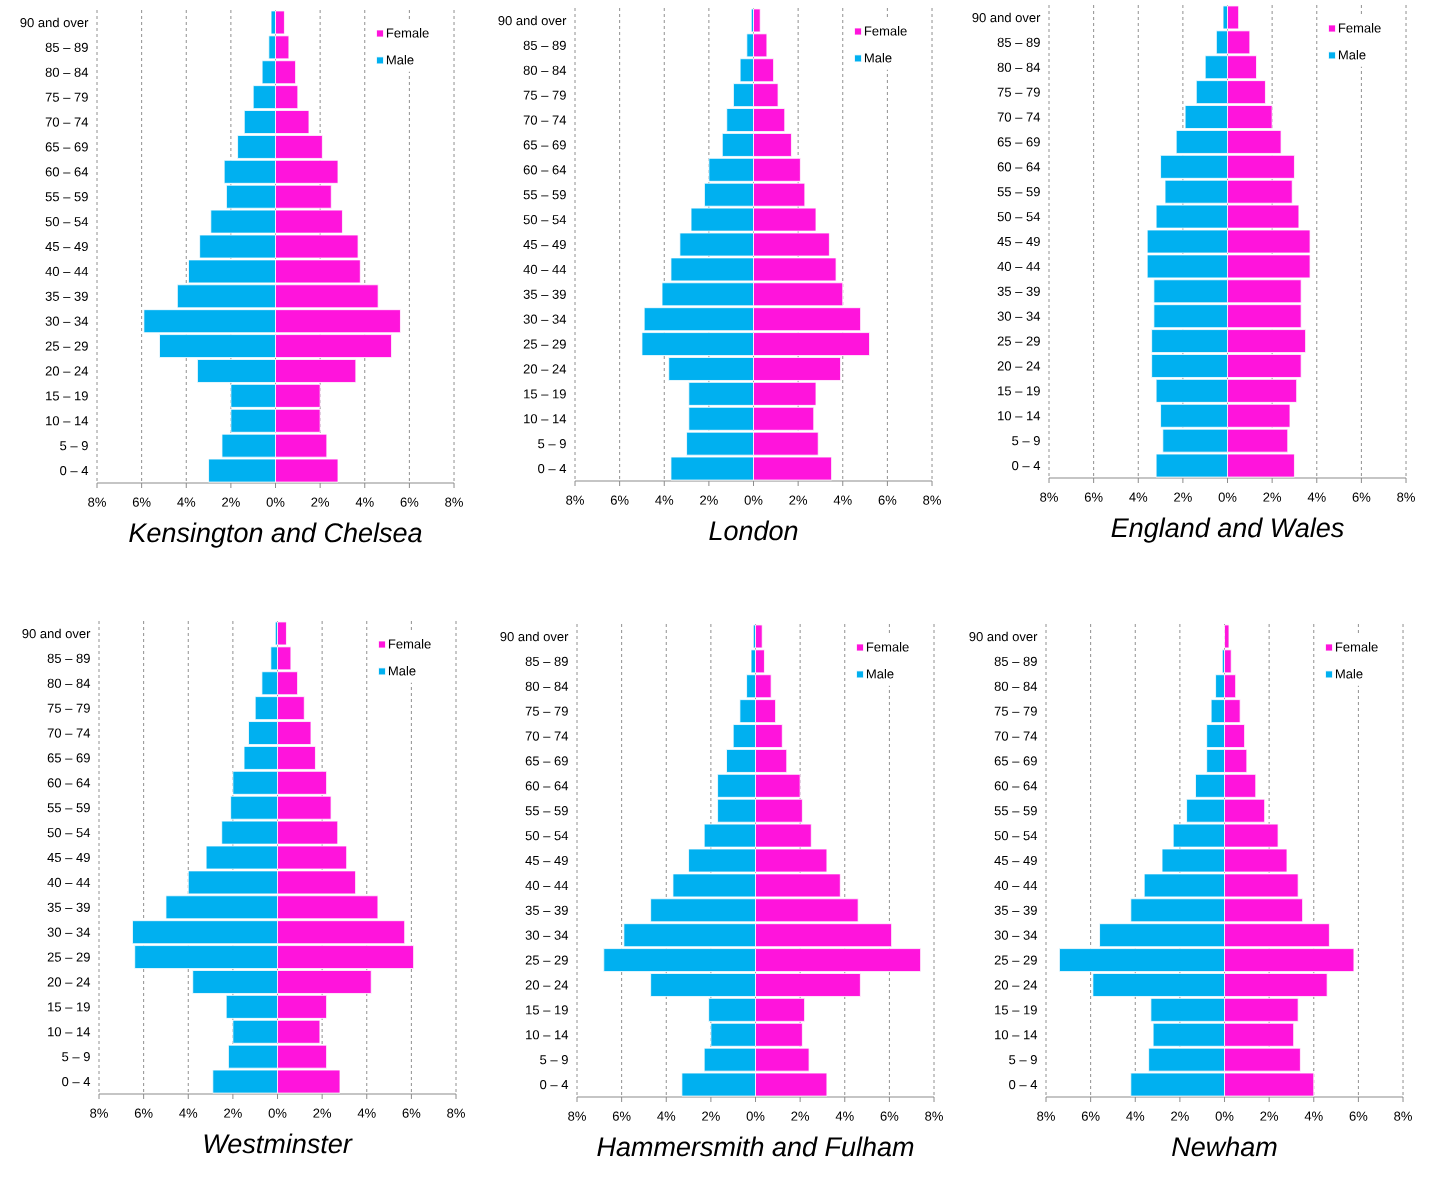  What do you see at coordinates (1018, 192) in the screenshot?
I see `y-tick-label: 55 – 59` at bounding box center [1018, 192].